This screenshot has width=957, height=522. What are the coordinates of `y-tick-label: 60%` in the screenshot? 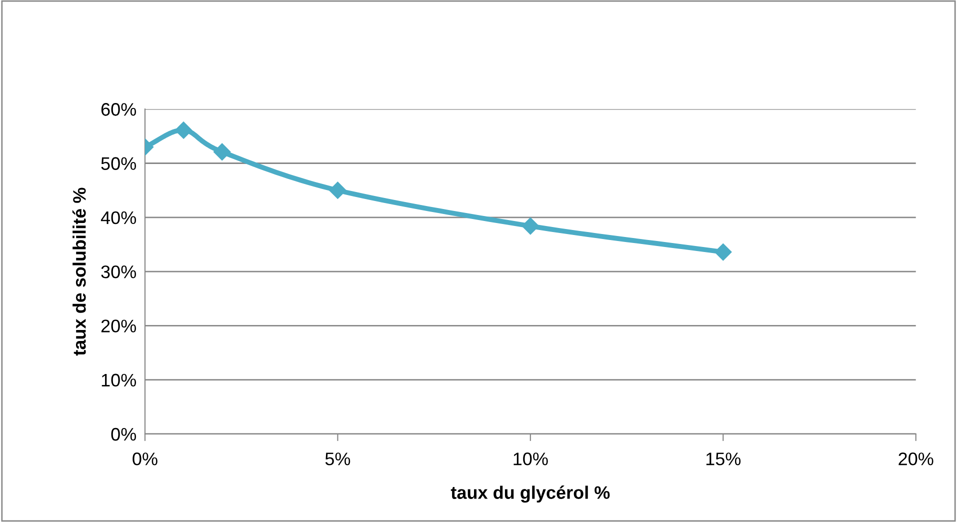 It's located at (118, 109).